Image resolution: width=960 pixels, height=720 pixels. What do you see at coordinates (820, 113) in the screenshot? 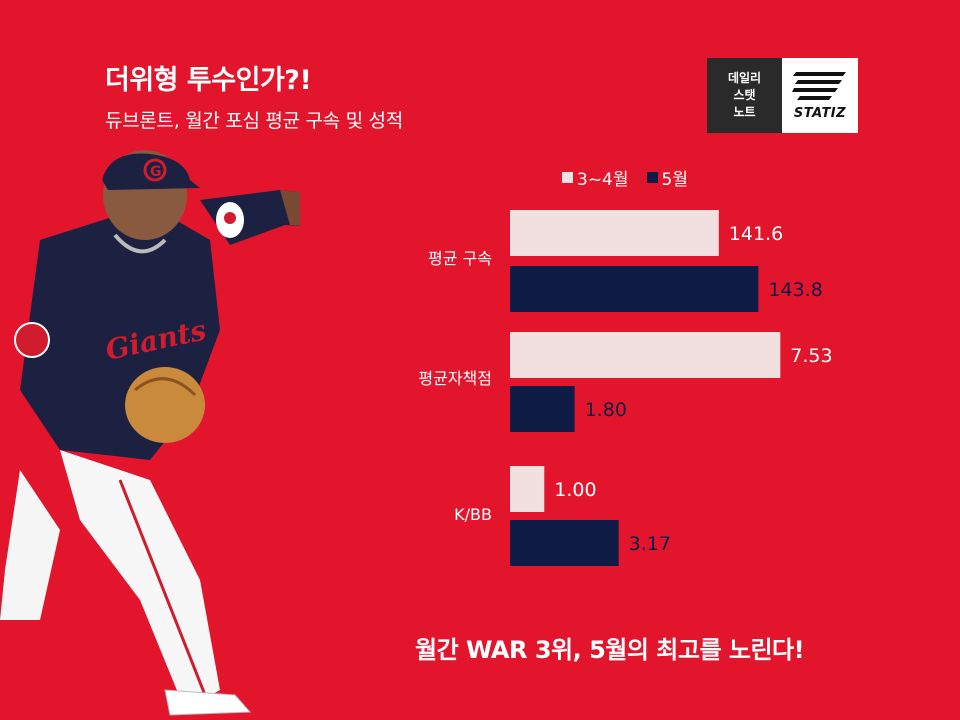
I see `statiz-wordmark: STATIZ` at bounding box center [820, 113].